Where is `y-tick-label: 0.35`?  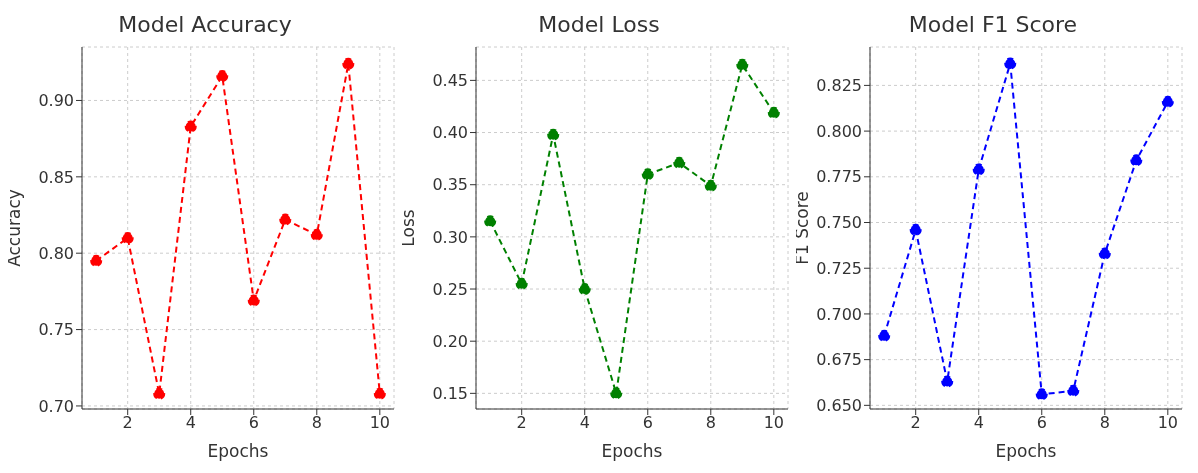 y-tick-label: 0.35 is located at coordinates (450, 185).